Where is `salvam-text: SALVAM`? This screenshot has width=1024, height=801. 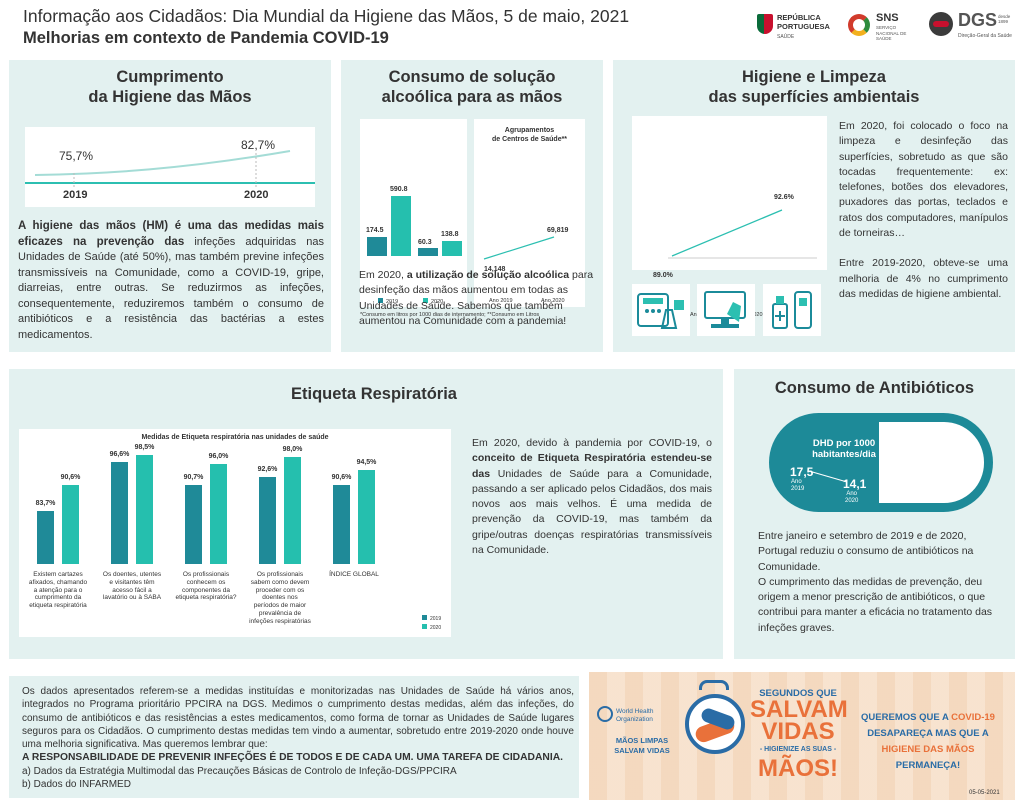 salvam-text: SALVAM is located at coordinates (799, 709).